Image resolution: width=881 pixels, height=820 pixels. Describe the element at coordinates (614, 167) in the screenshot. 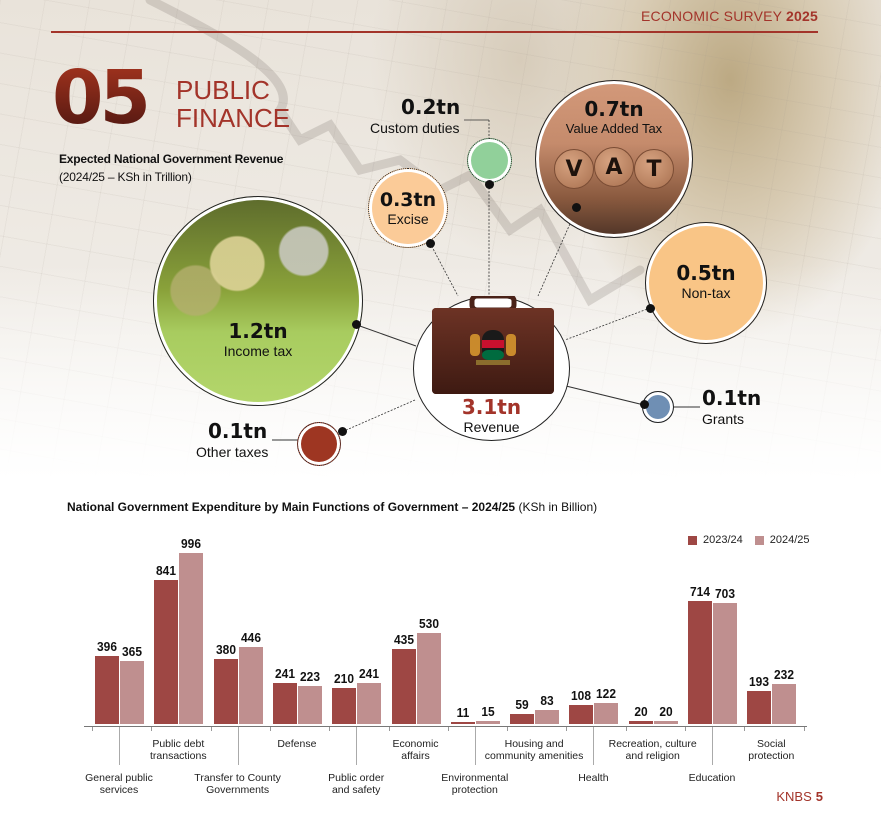

I see `vat-coin-a: A` at that location.